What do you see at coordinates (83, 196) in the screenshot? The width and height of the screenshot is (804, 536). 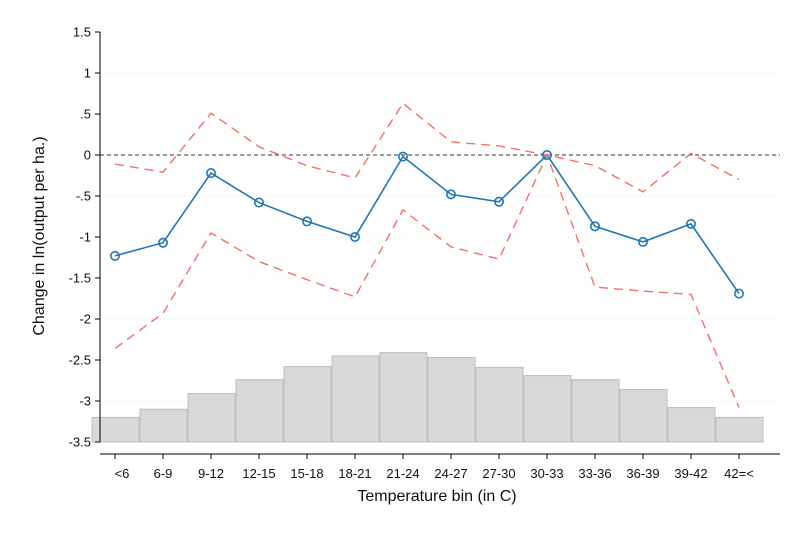 I see `y-tick-label: -.5` at bounding box center [83, 196].